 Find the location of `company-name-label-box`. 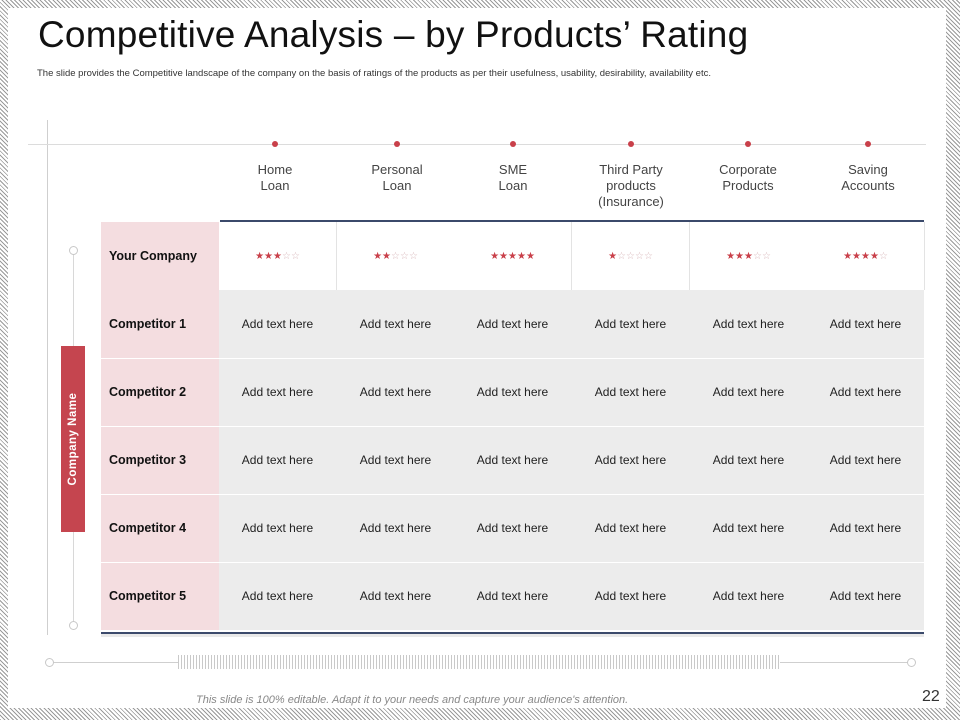

company-name-label-box is located at coordinates (73, 439).